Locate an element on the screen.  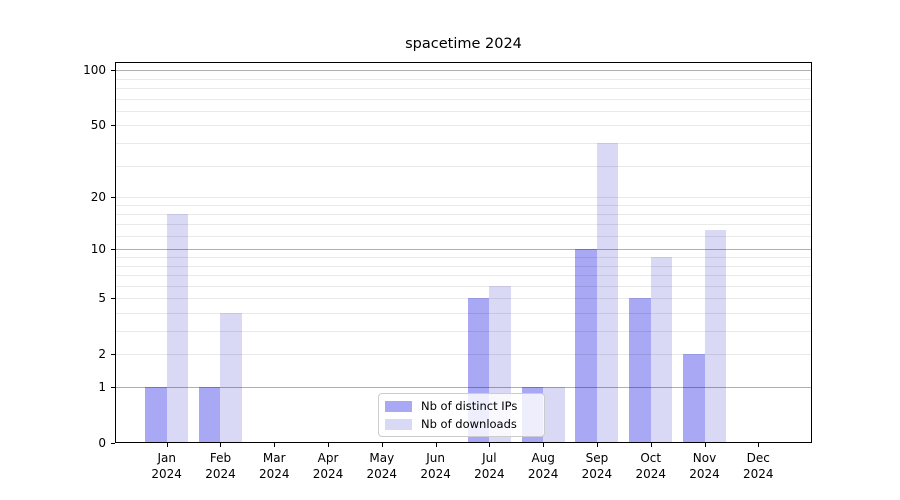
x-tick-year-nov: 2024 is located at coordinates (704, 474).